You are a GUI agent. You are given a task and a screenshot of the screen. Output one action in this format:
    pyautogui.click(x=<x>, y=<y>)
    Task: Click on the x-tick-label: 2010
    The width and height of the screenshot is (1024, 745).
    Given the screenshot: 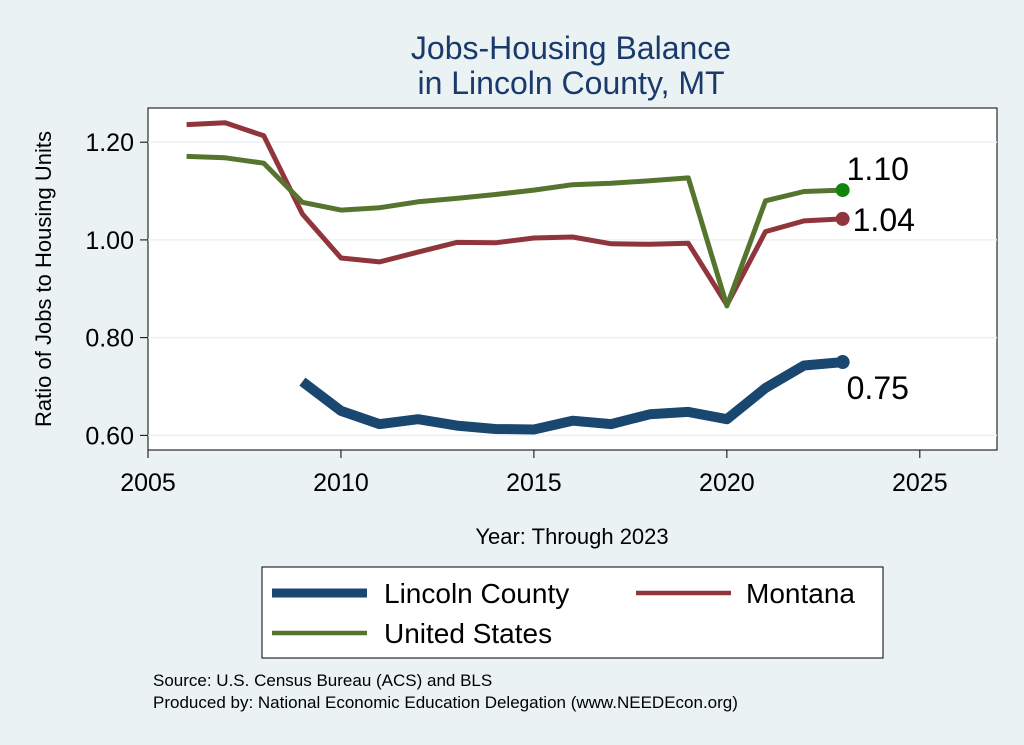 What is the action you would take?
    pyautogui.click(x=341, y=483)
    